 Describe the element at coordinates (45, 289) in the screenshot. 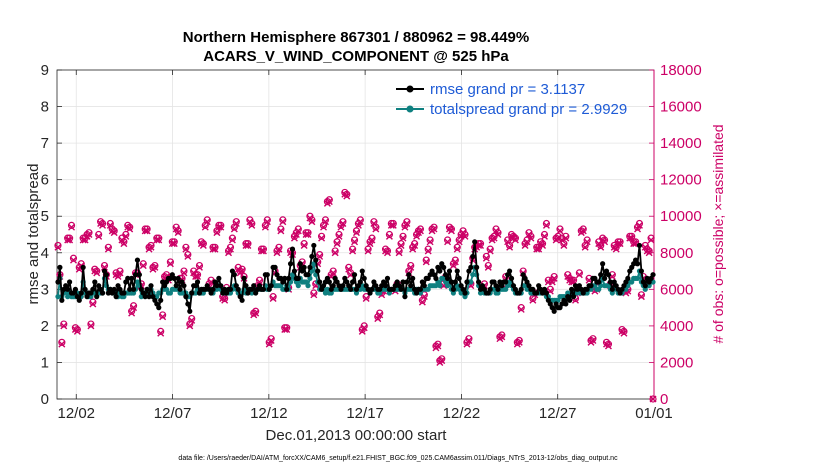

I see `y-tick-label-left-3: 3` at that location.